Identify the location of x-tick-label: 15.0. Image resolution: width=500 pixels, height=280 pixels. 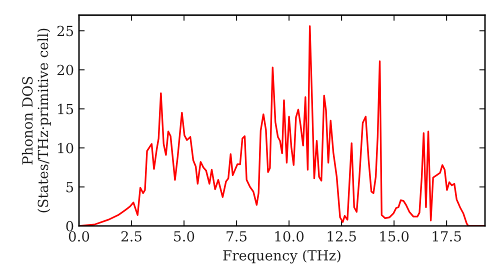
(394, 236).